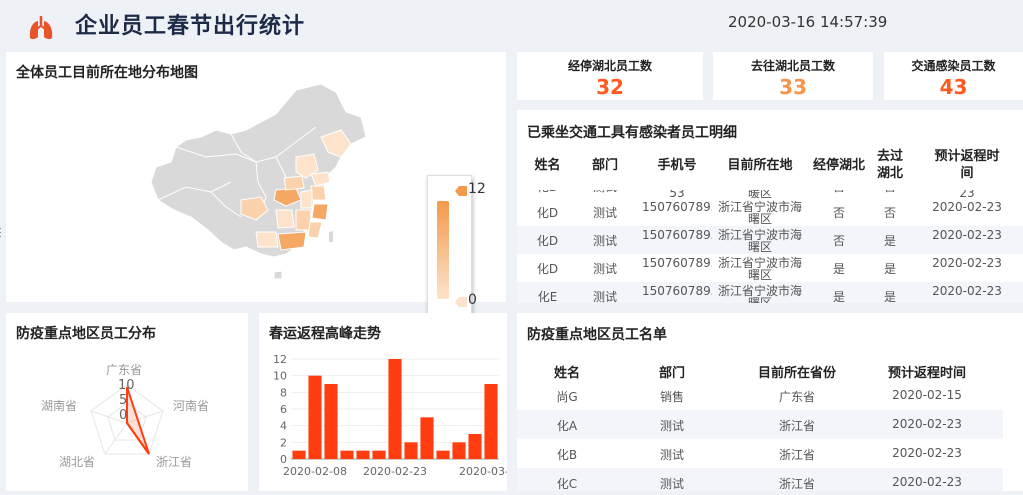  What do you see at coordinates (671, 397) in the screenshot?
I see `cell-dept: 销售` at bounding box center [671, 397].